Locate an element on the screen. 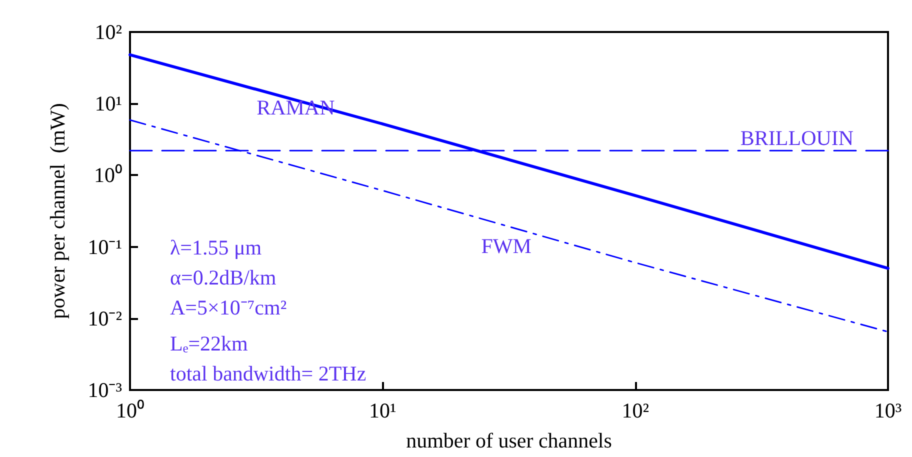 Image resolution: width=912 pixels, height=457 pixels. annotation: A=5×10⁻⁷cm² is located at coordinates (228, 308).